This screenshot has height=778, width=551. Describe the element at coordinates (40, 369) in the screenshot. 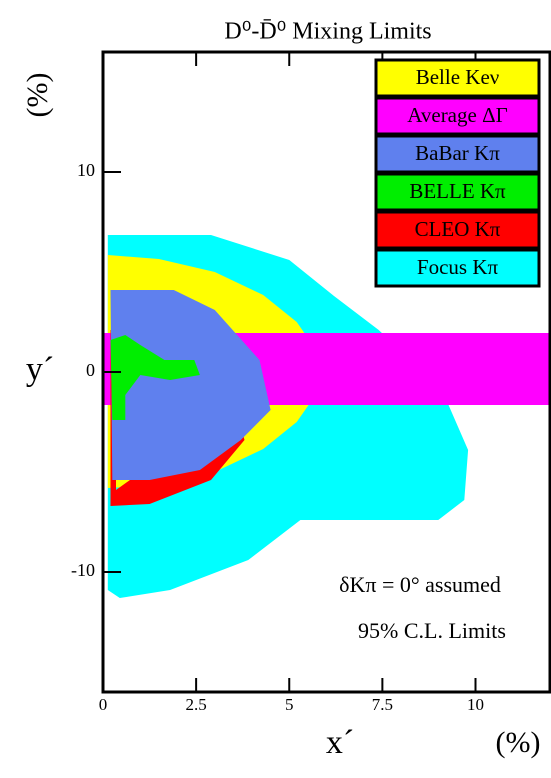

I see `y-axis-label: y´` at that location.